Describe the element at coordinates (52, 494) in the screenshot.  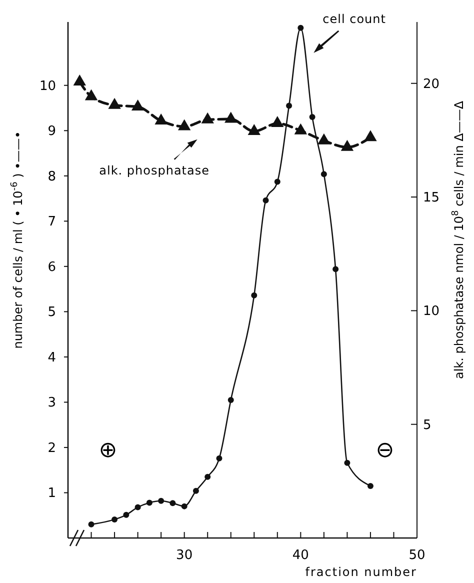
I see `y-tick-label: 1` at that location.